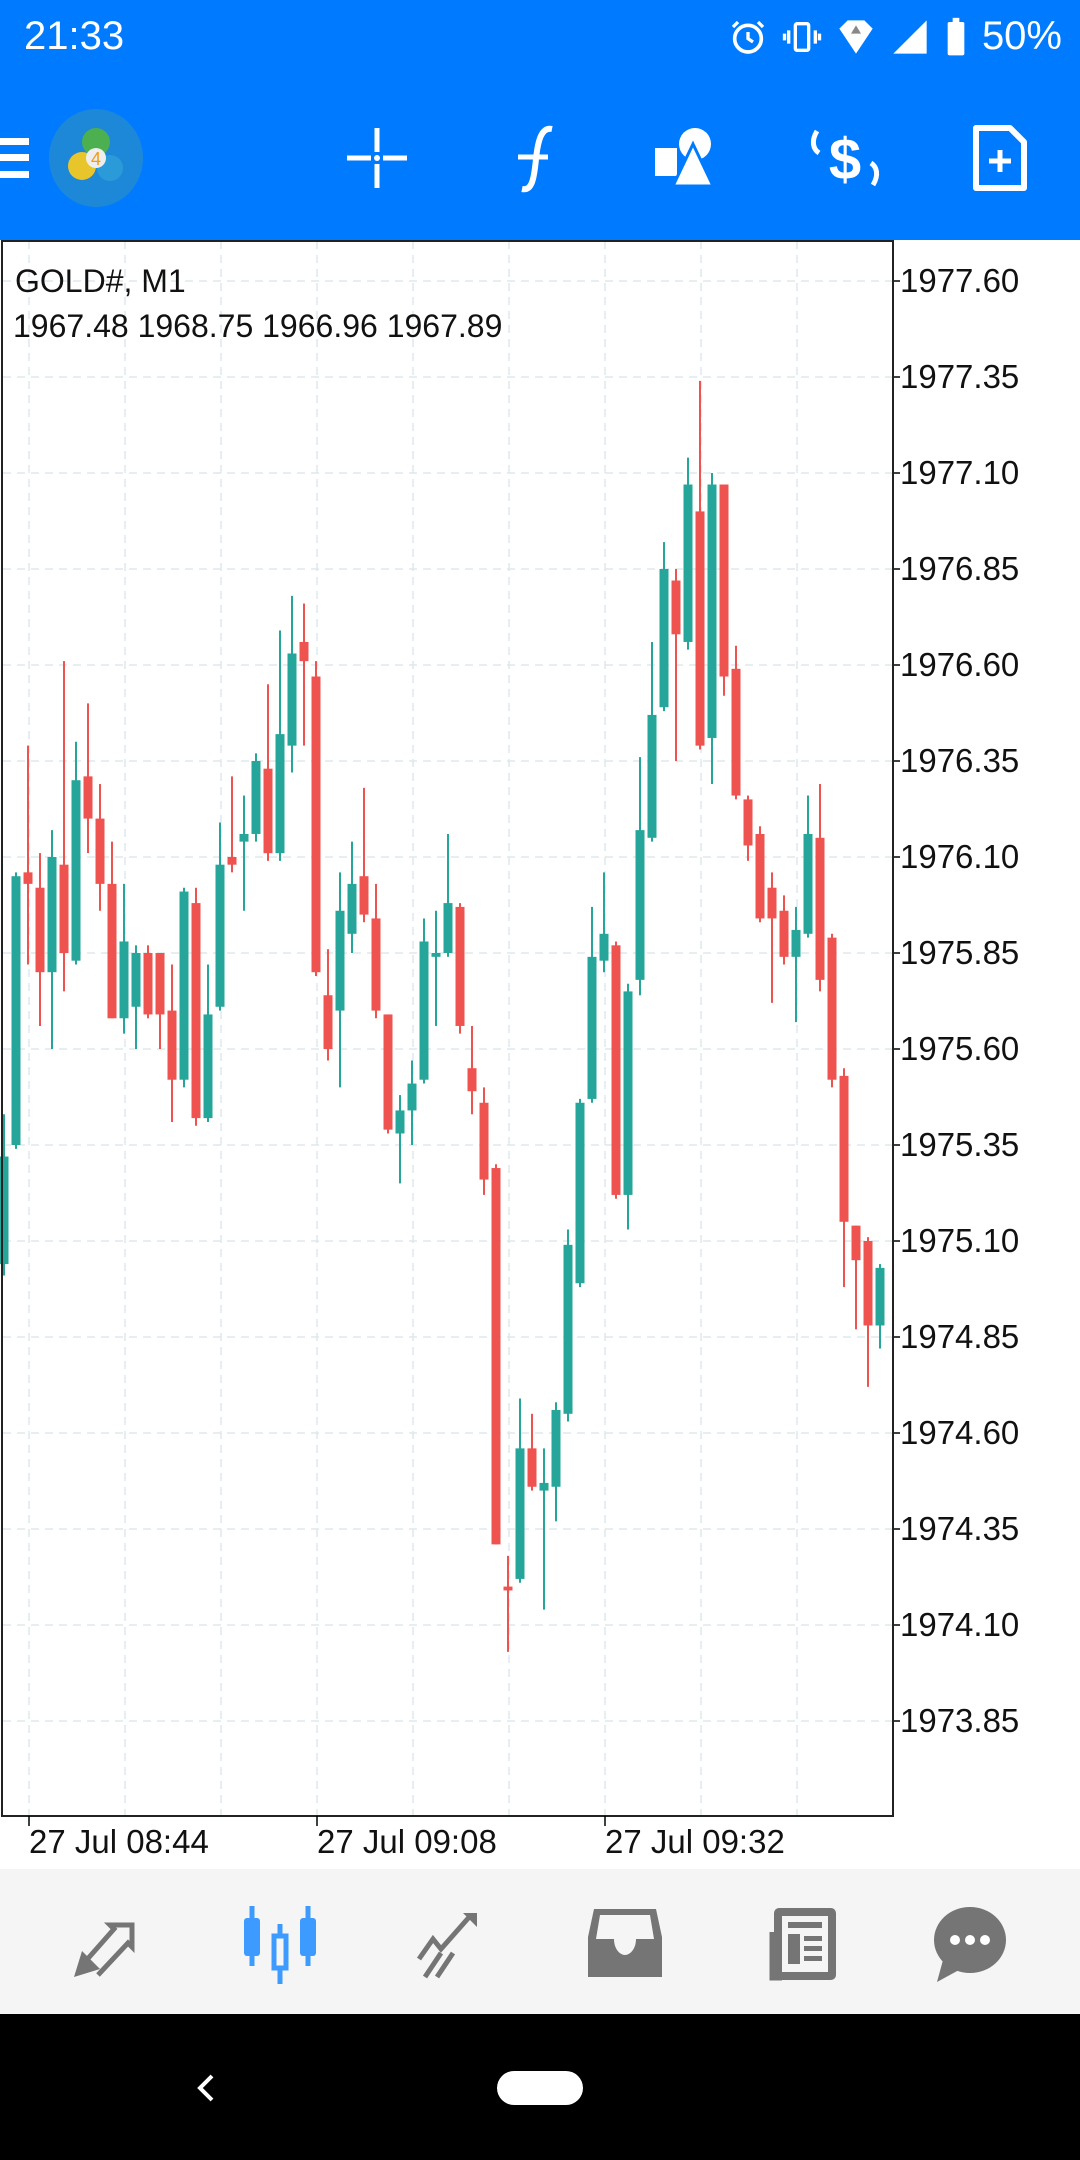 This screenshot has width=1080, height=2160. Describe the element at coordinates (960, 472) in the screenshot. I see `price-axis-label: 1977.10` at that location.